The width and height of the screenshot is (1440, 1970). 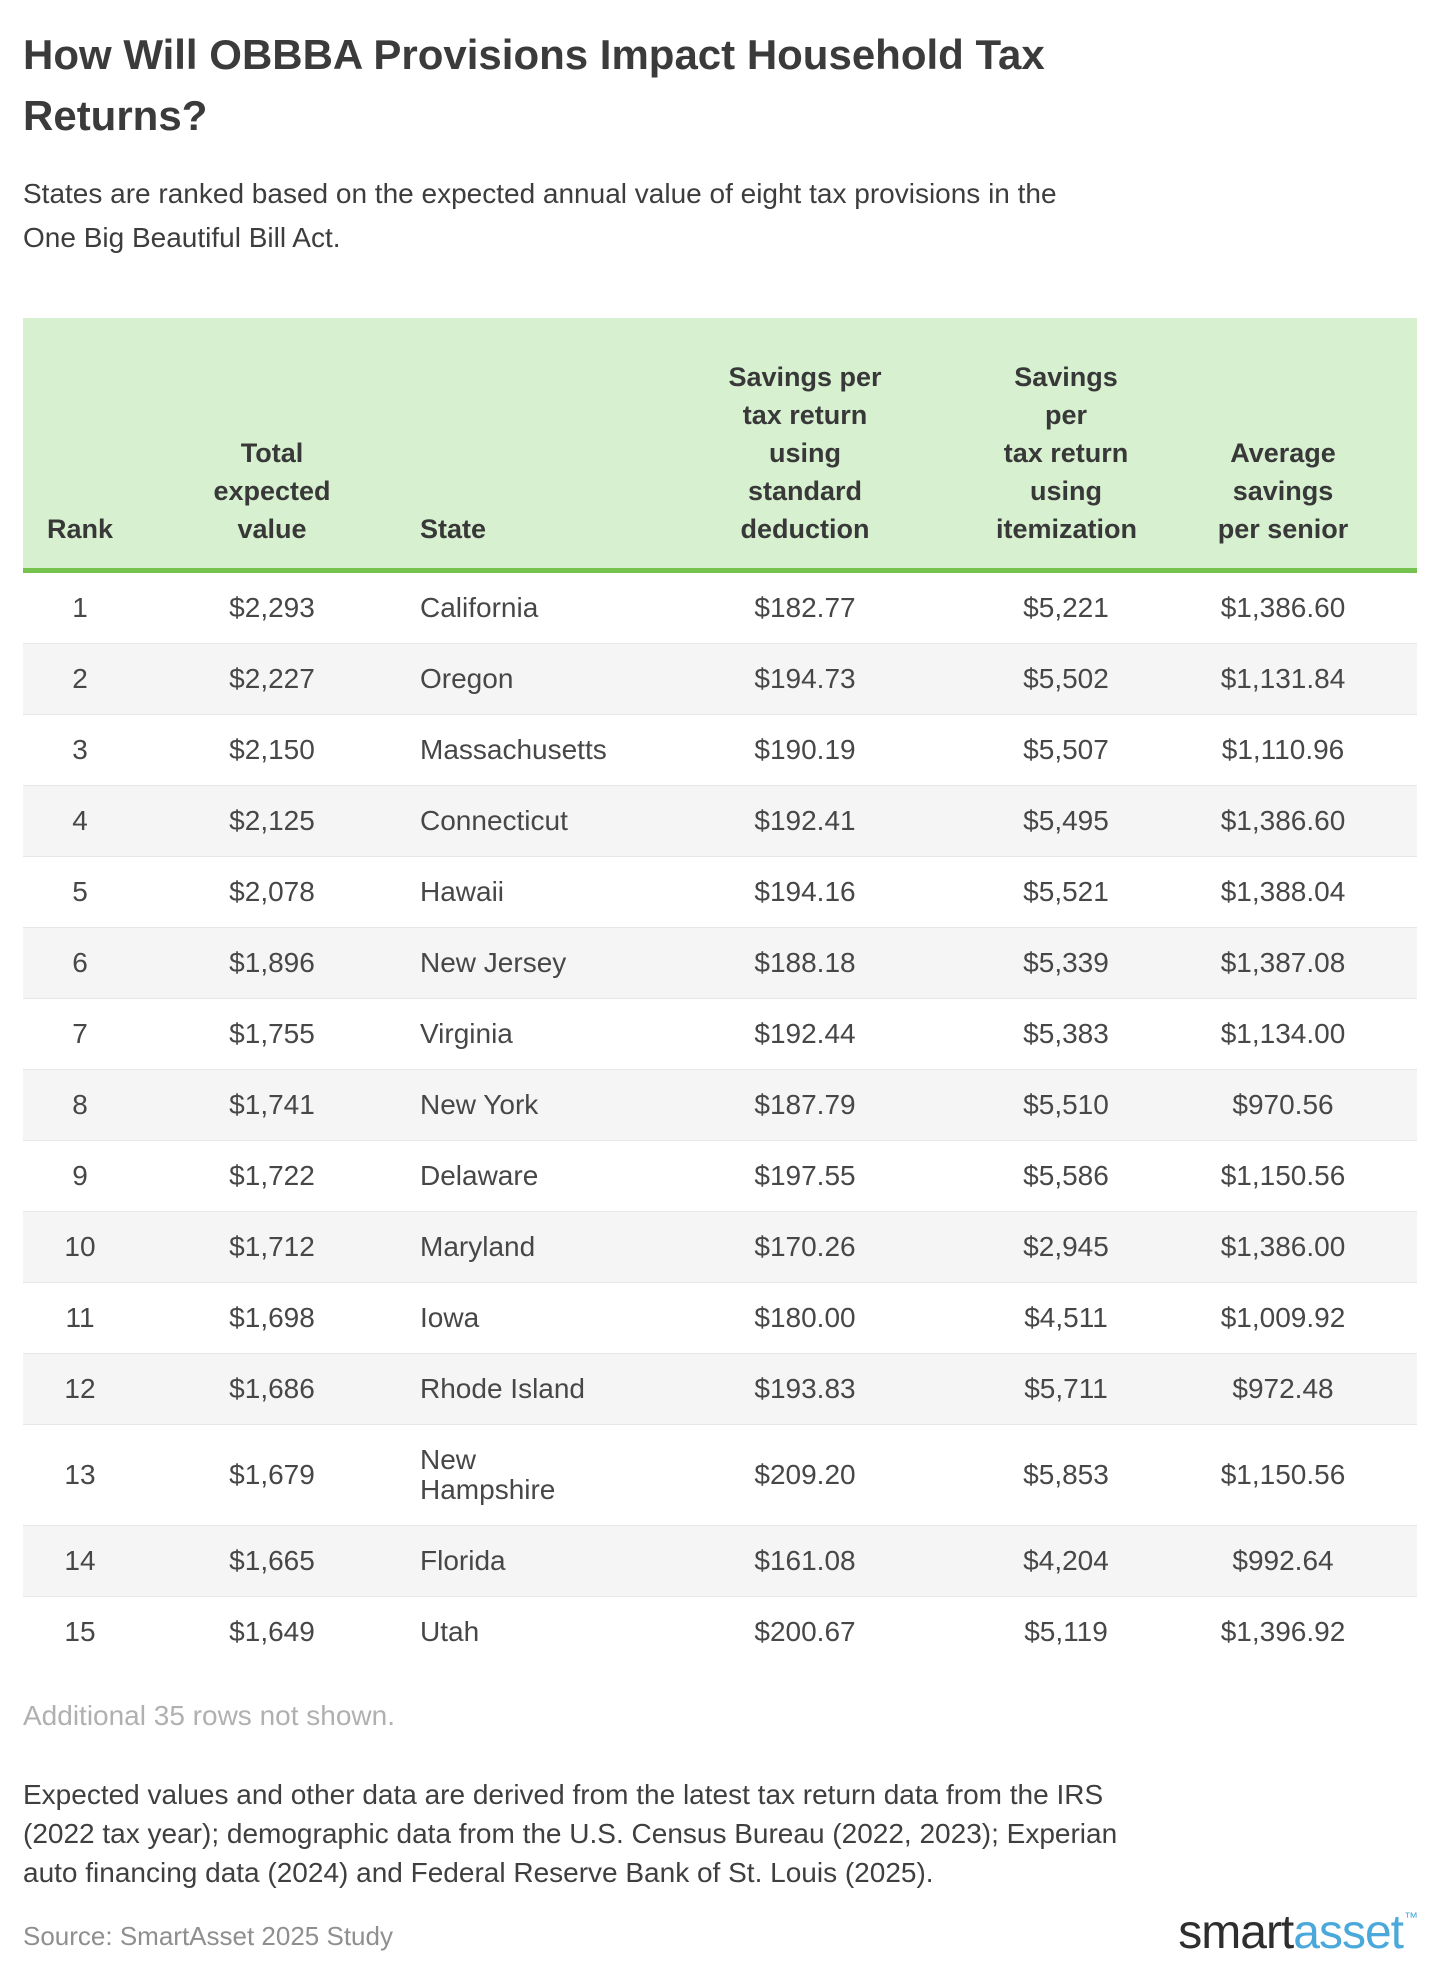 What do you see at coordinates (805, 1388) in the screenshot?
I see `savings-standard-deduction-cell: $193.83` at bounding box center [805, 1388].